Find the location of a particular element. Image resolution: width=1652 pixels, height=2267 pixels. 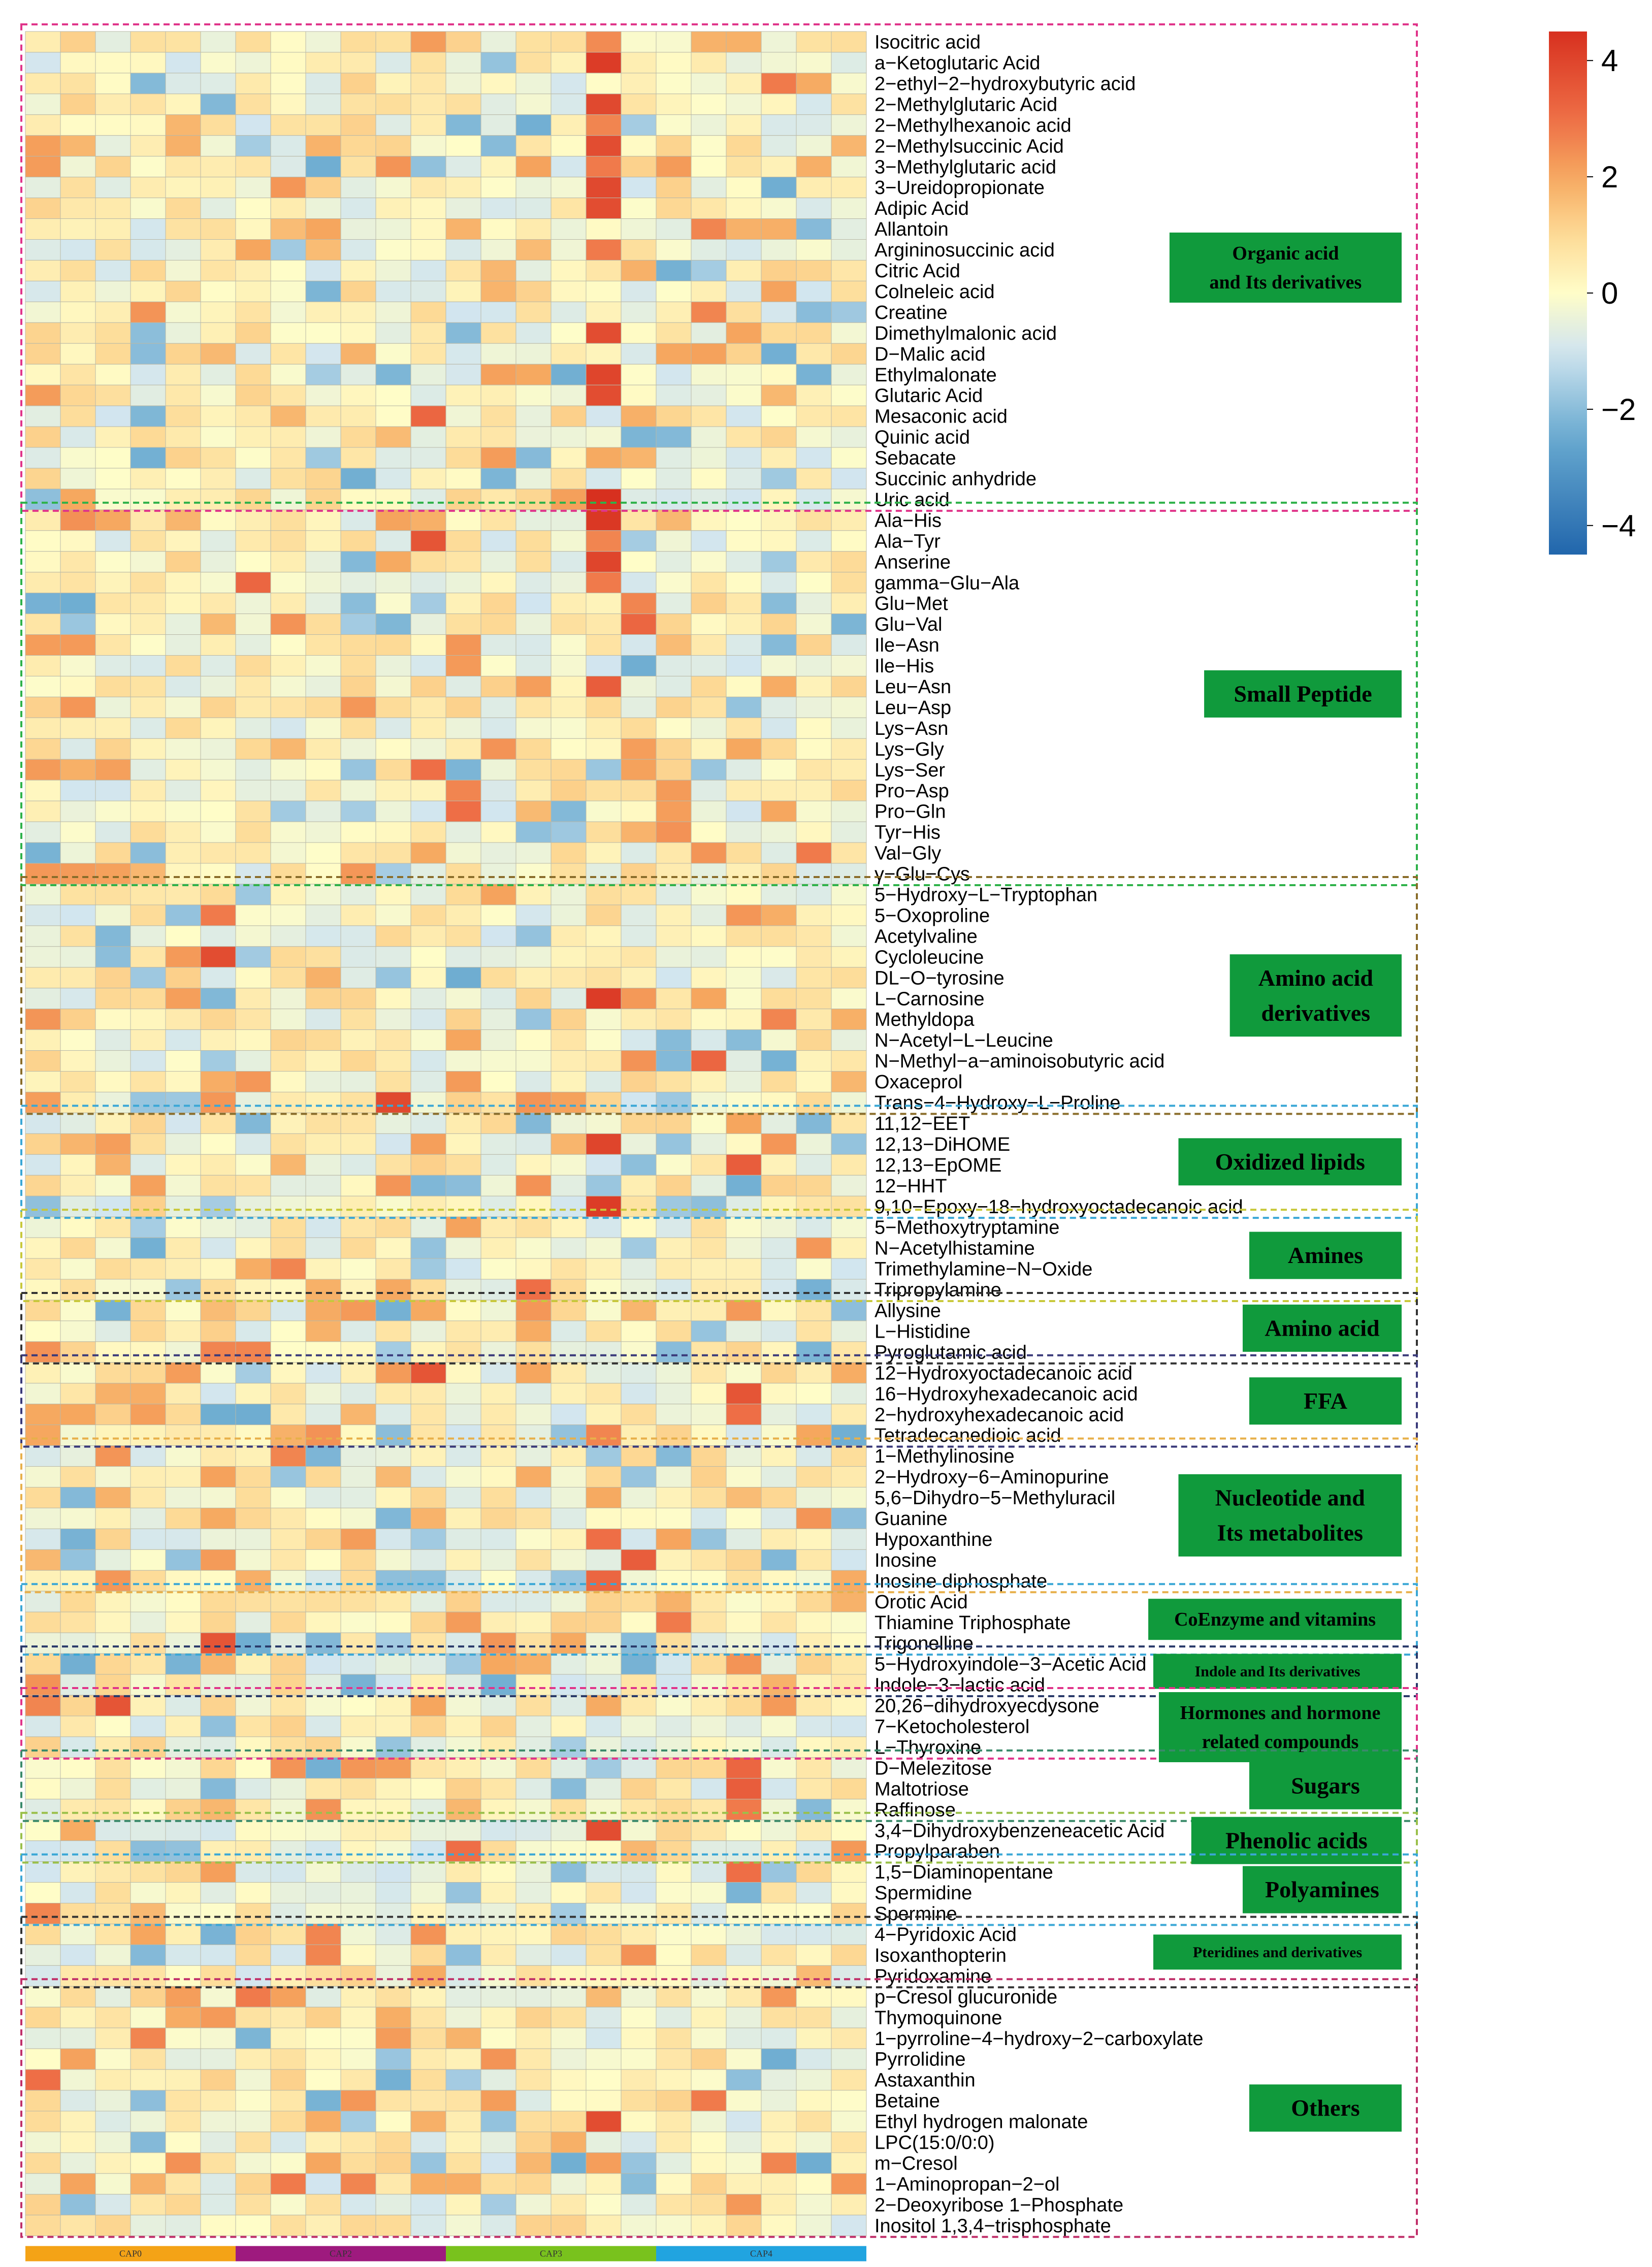

category-label: Polyamines is located at coordinates (1322, 1889).